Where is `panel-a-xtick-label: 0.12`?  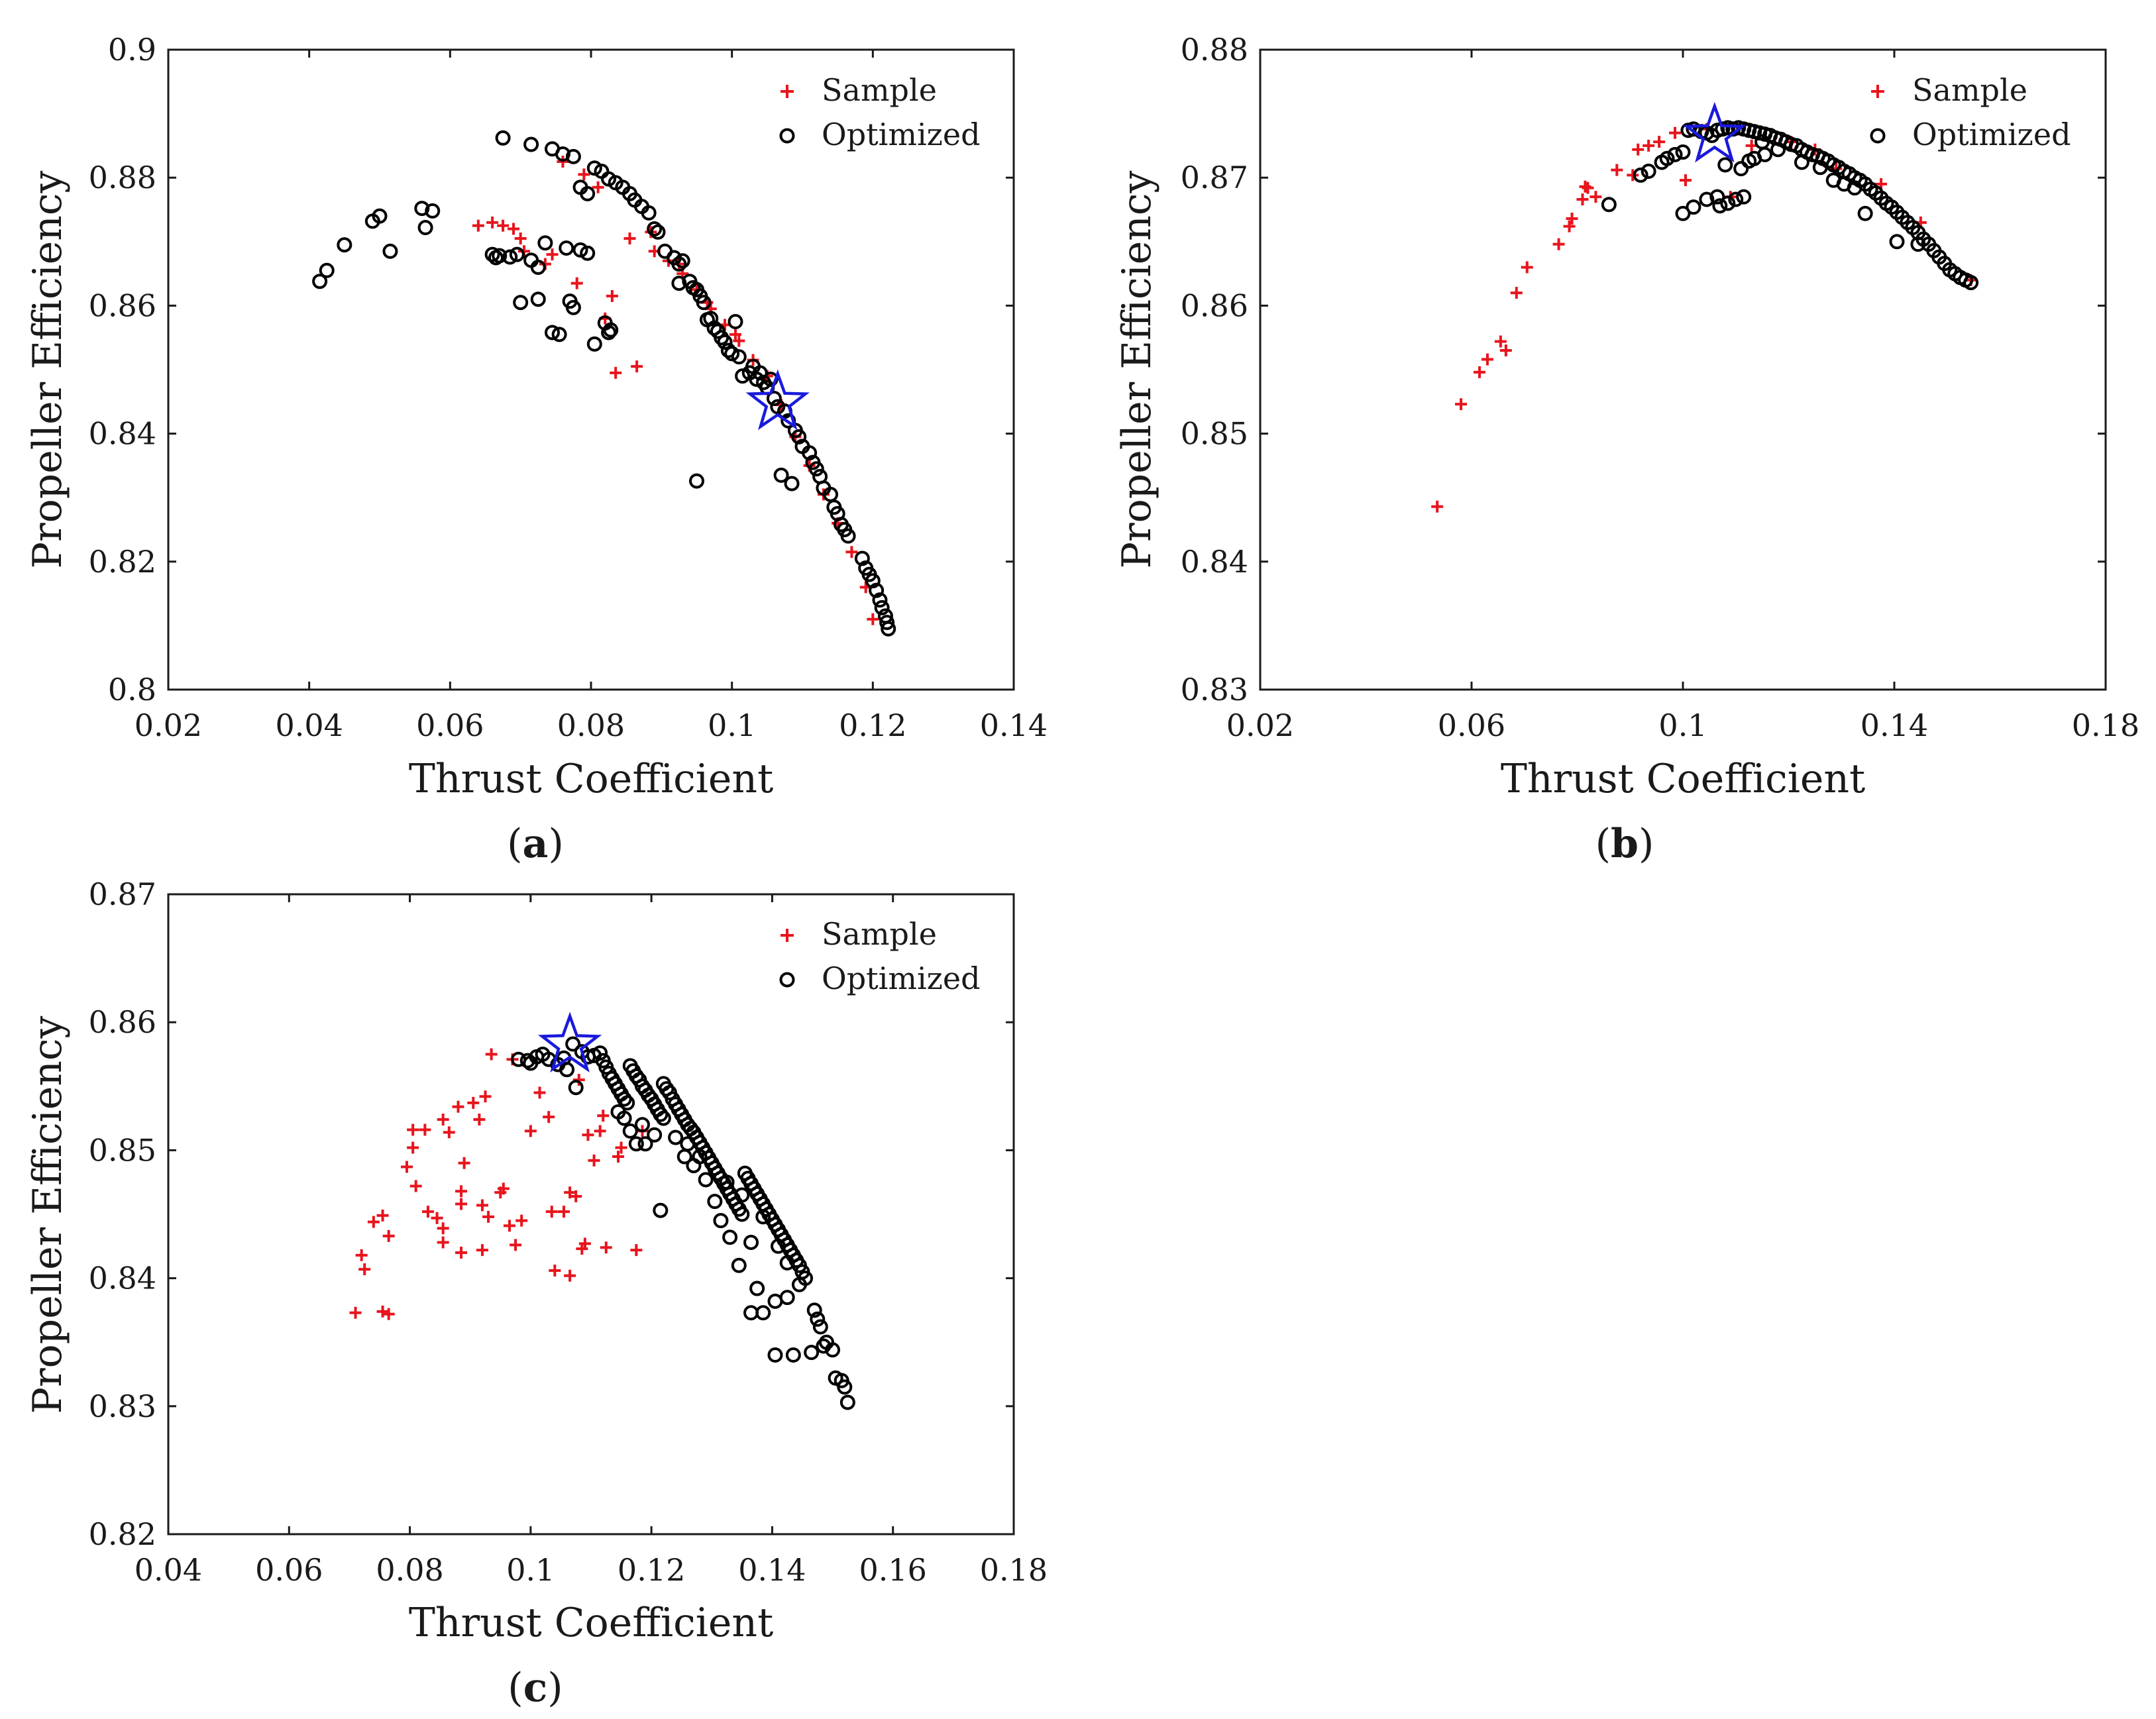
panel-a-xtick-label: 0.12 is located at coordinates (872, 725).